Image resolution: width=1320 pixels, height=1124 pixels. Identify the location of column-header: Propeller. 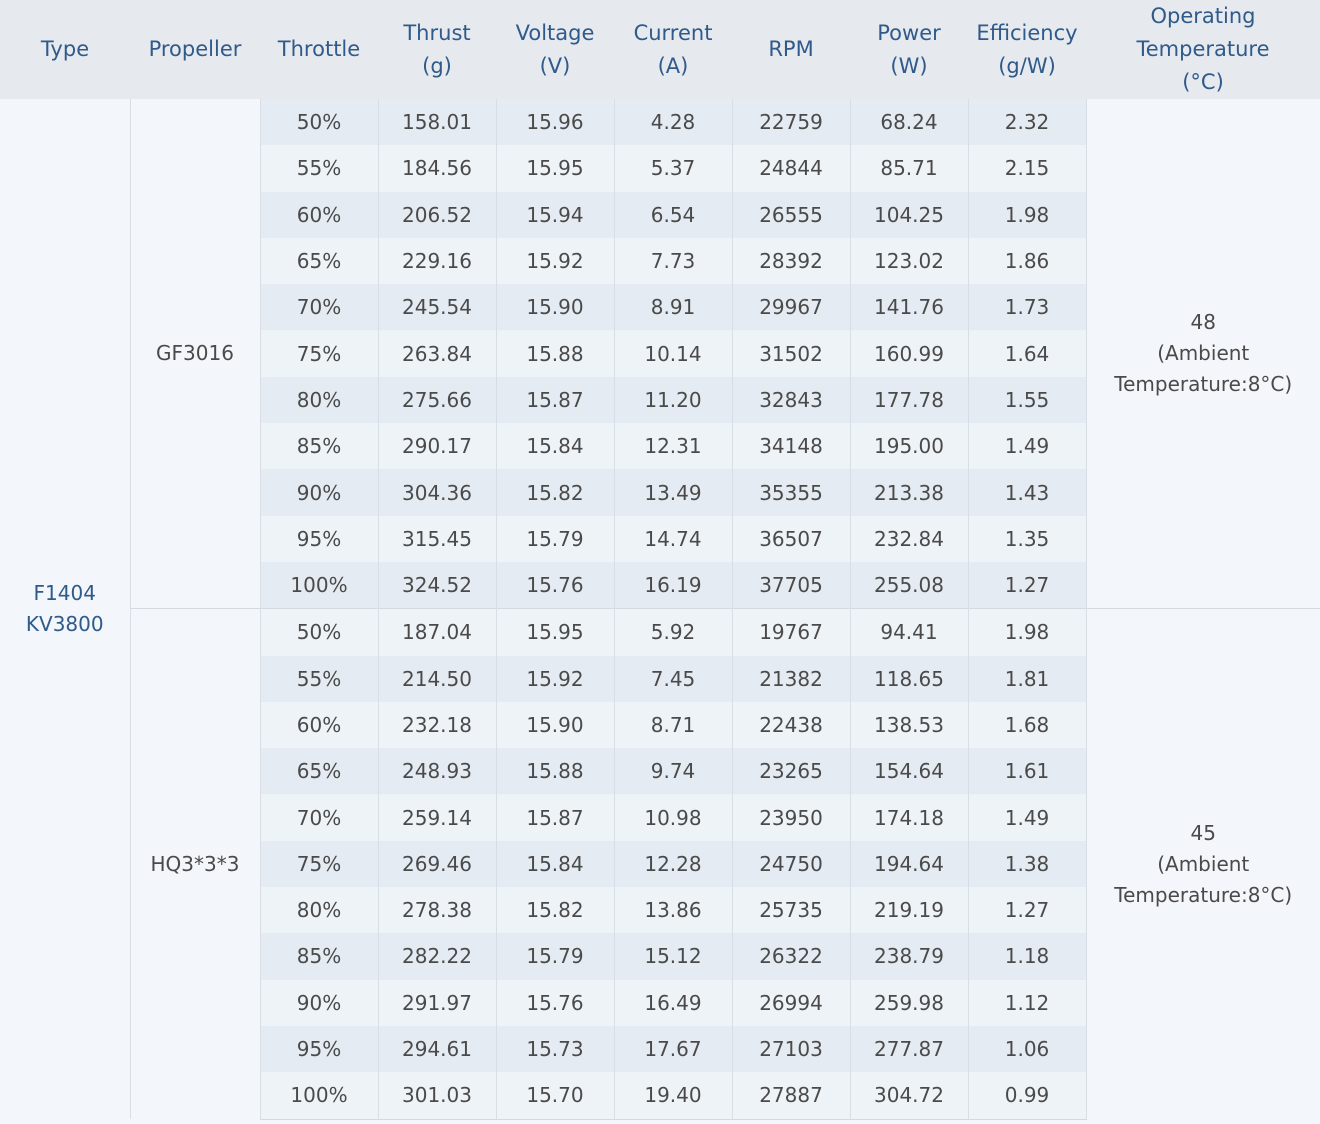
(195, 49).